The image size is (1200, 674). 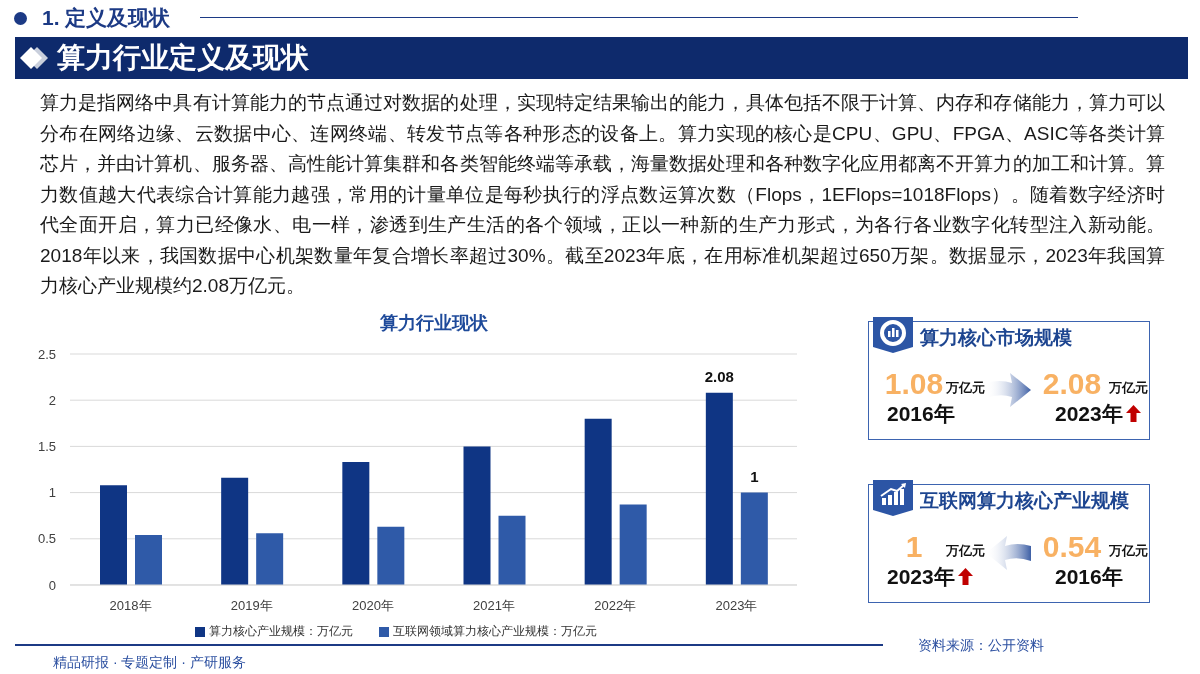 What do you see at coordinates (280, 631) in the screenshot?
I see `legend-label: 算力核心产业规模：万亿元` at bounding box center [280, 631].